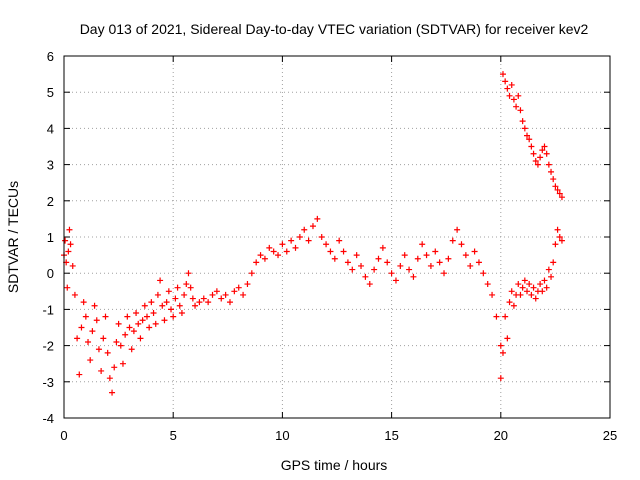 The width and height of the screenshot is (640, 480). Describe the element at coordinates (48, 382) in the screenshot. I see `y-tick-label: -3` at that location.